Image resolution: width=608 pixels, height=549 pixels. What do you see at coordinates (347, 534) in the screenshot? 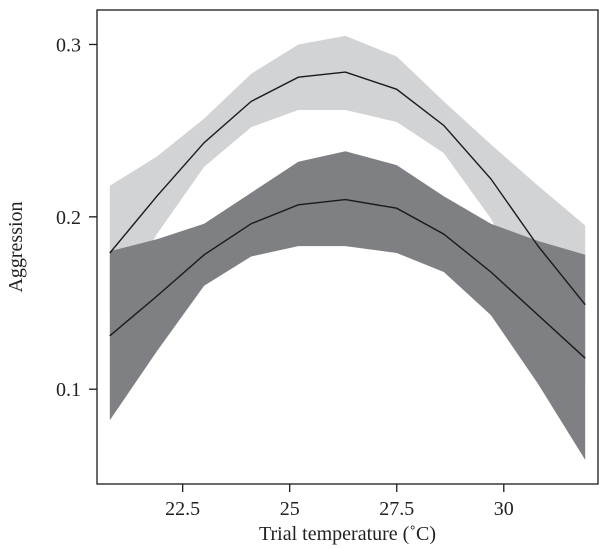
I see `x-axis-label: Trial temperature (˚C)` at bounding box center [347, 534].